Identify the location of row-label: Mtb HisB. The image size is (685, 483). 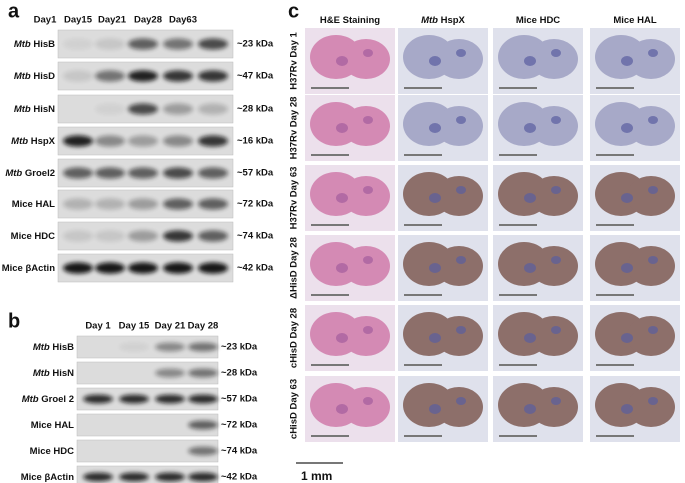
(53, 347).